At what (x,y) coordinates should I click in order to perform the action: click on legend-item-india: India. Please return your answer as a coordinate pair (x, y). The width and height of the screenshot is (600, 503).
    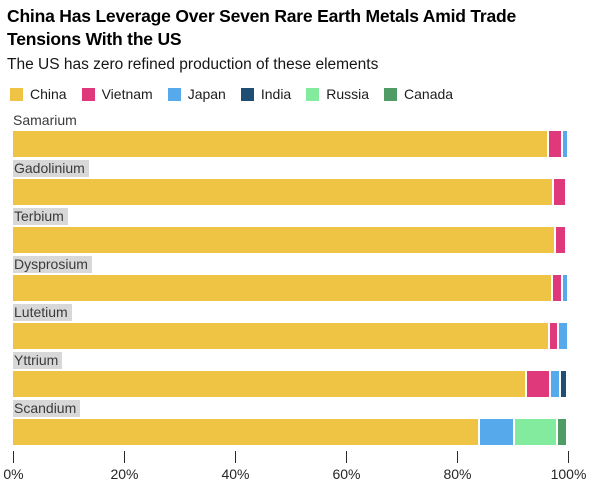
    Looking at the image, I should click on (266, 94).